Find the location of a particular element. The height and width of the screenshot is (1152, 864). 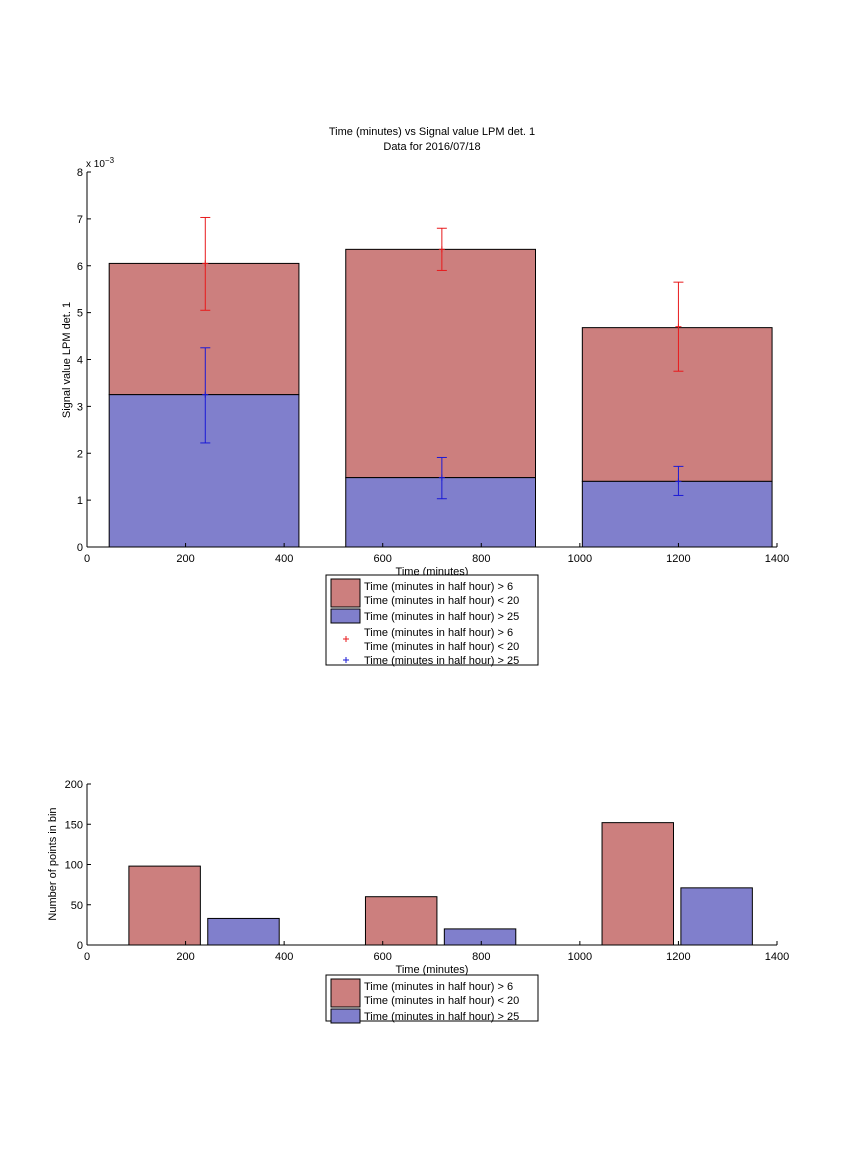

chart-subtitle: Data for 2016/07/18 is located at coordinates (431, 147).